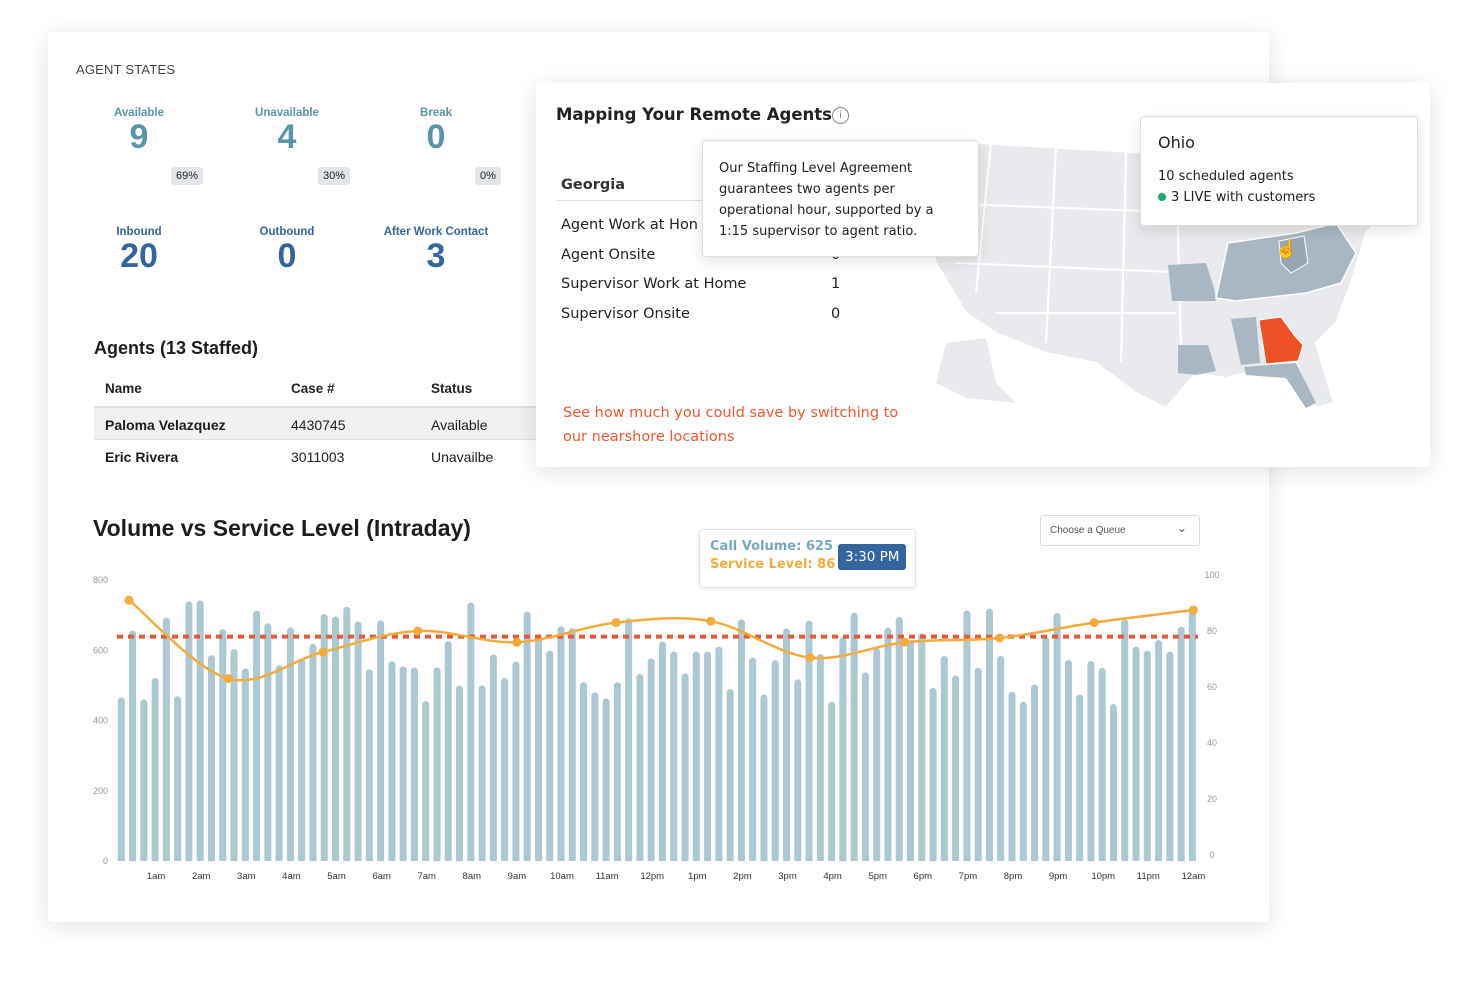 This screenshot has width=1466, height=986. I want to click on percent-badge: 0%, so click(488, 176).